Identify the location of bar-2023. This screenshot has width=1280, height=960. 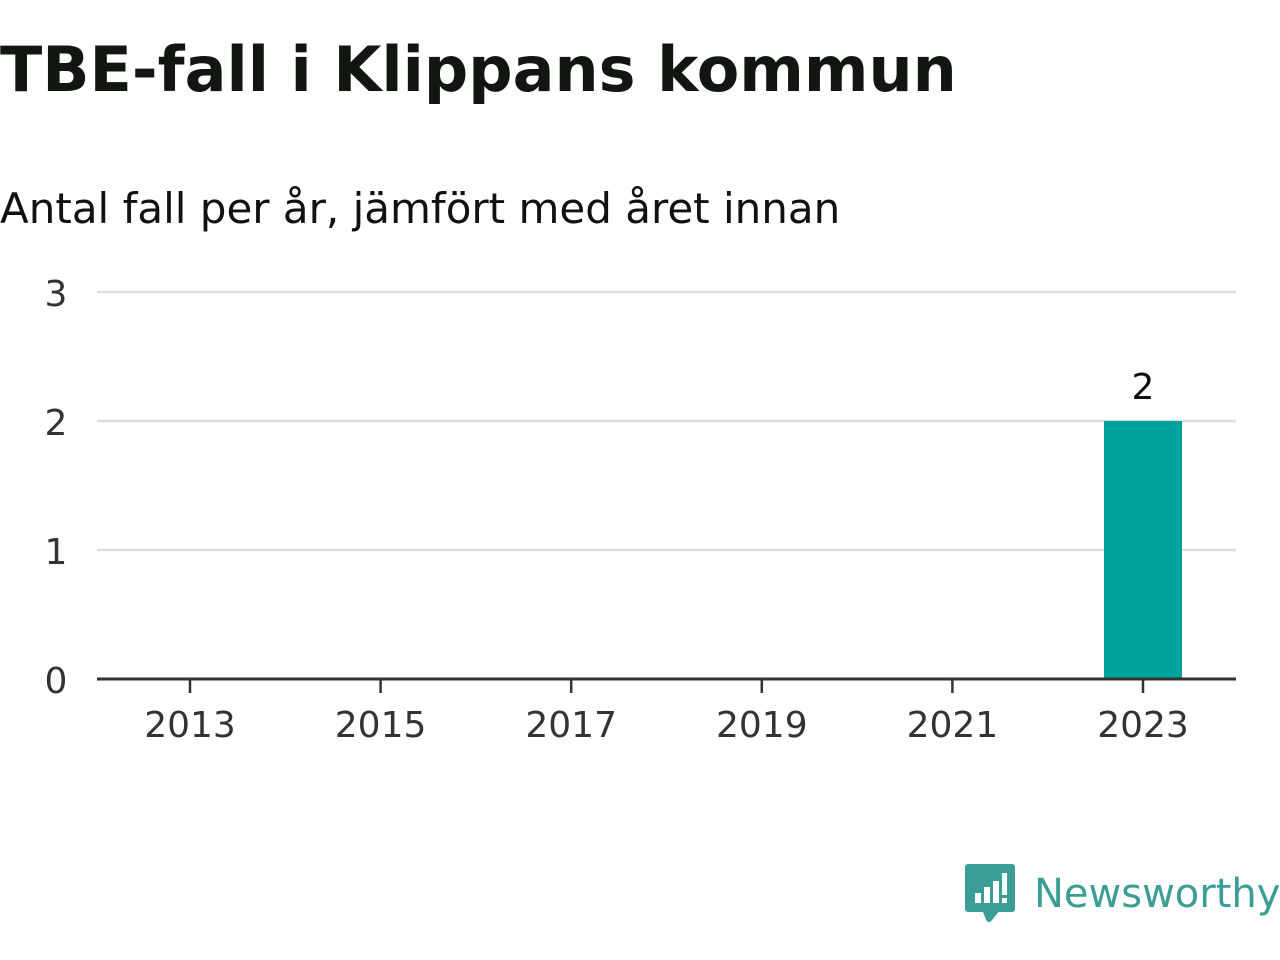
(1143, 550).